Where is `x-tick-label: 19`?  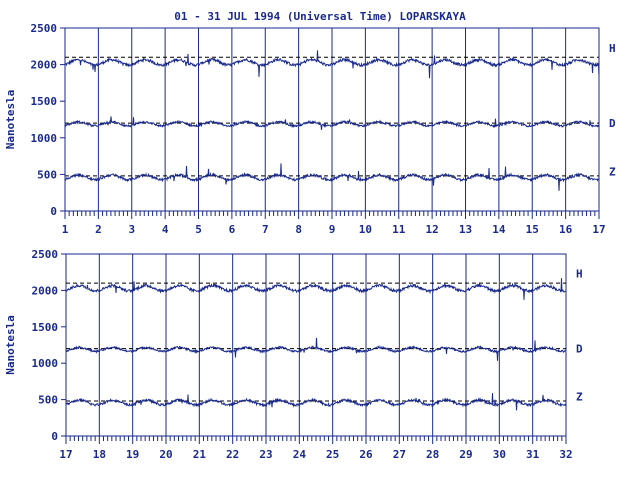 x-tick-label: 19 is located at coordinates (132, 454).